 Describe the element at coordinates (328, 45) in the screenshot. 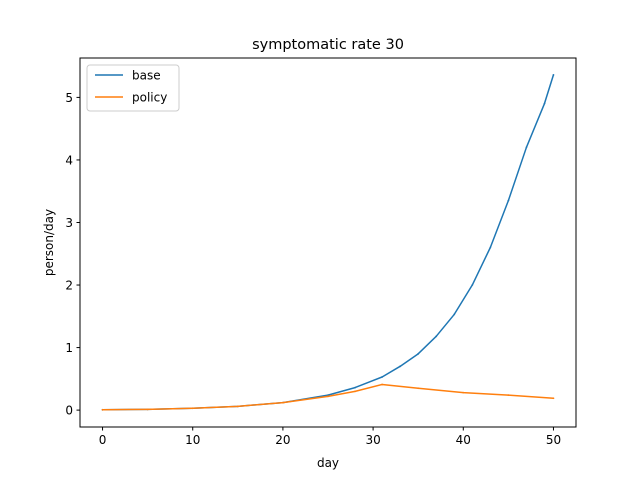

I see `chart-title: symptomatic rate 30` at that location.